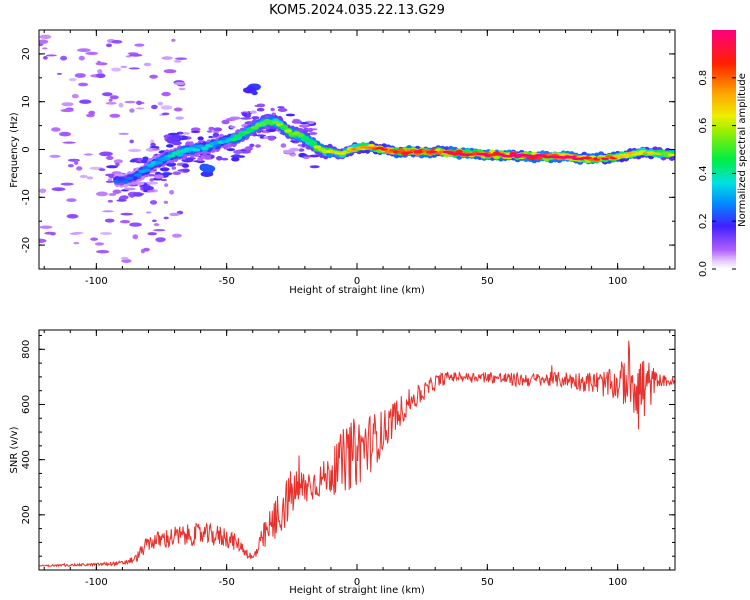 The height and width of the screenshot is (600, 750). Describe the element at coordinates (617, 281) in the screenshot. I see `spectrogram-x-tick-label: 100` at that location.